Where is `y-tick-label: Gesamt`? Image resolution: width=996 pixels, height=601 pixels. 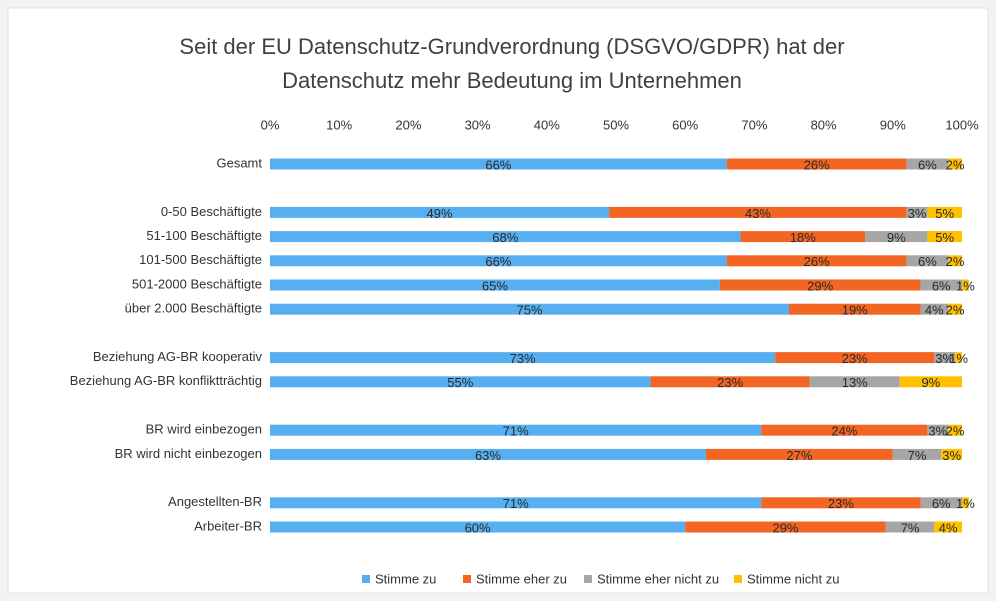
y-tick-label: Gesamt is located at coordinates (239, 162).